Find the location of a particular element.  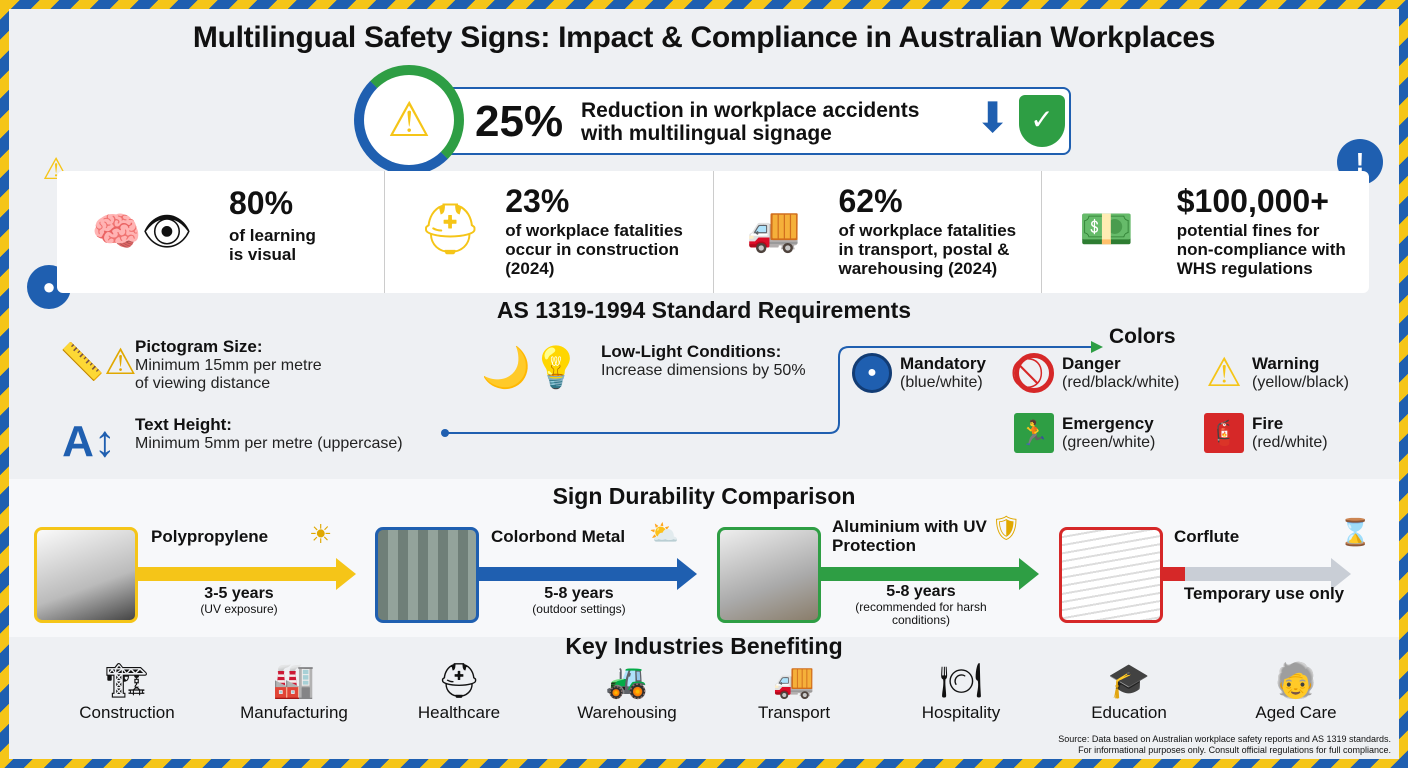

uv-shield-icon: 🛡 is located at coordinates (1006, 528).